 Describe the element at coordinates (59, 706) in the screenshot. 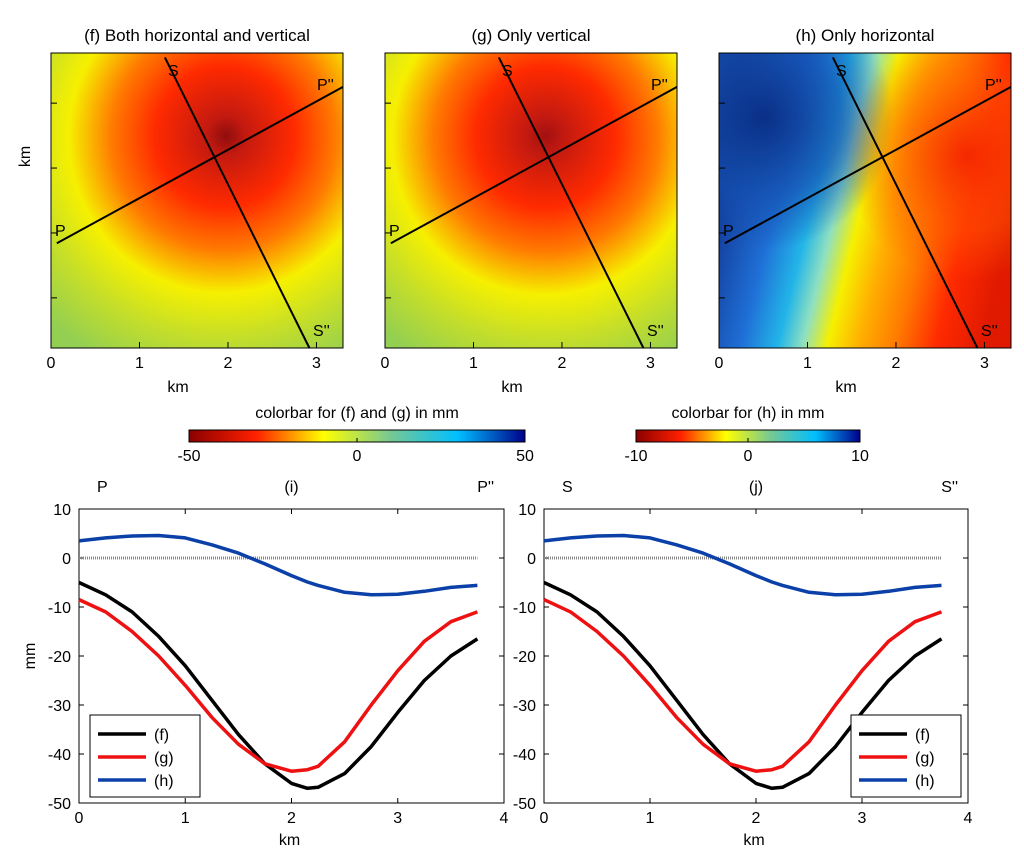

I see `ytick-label: -30` at that location.